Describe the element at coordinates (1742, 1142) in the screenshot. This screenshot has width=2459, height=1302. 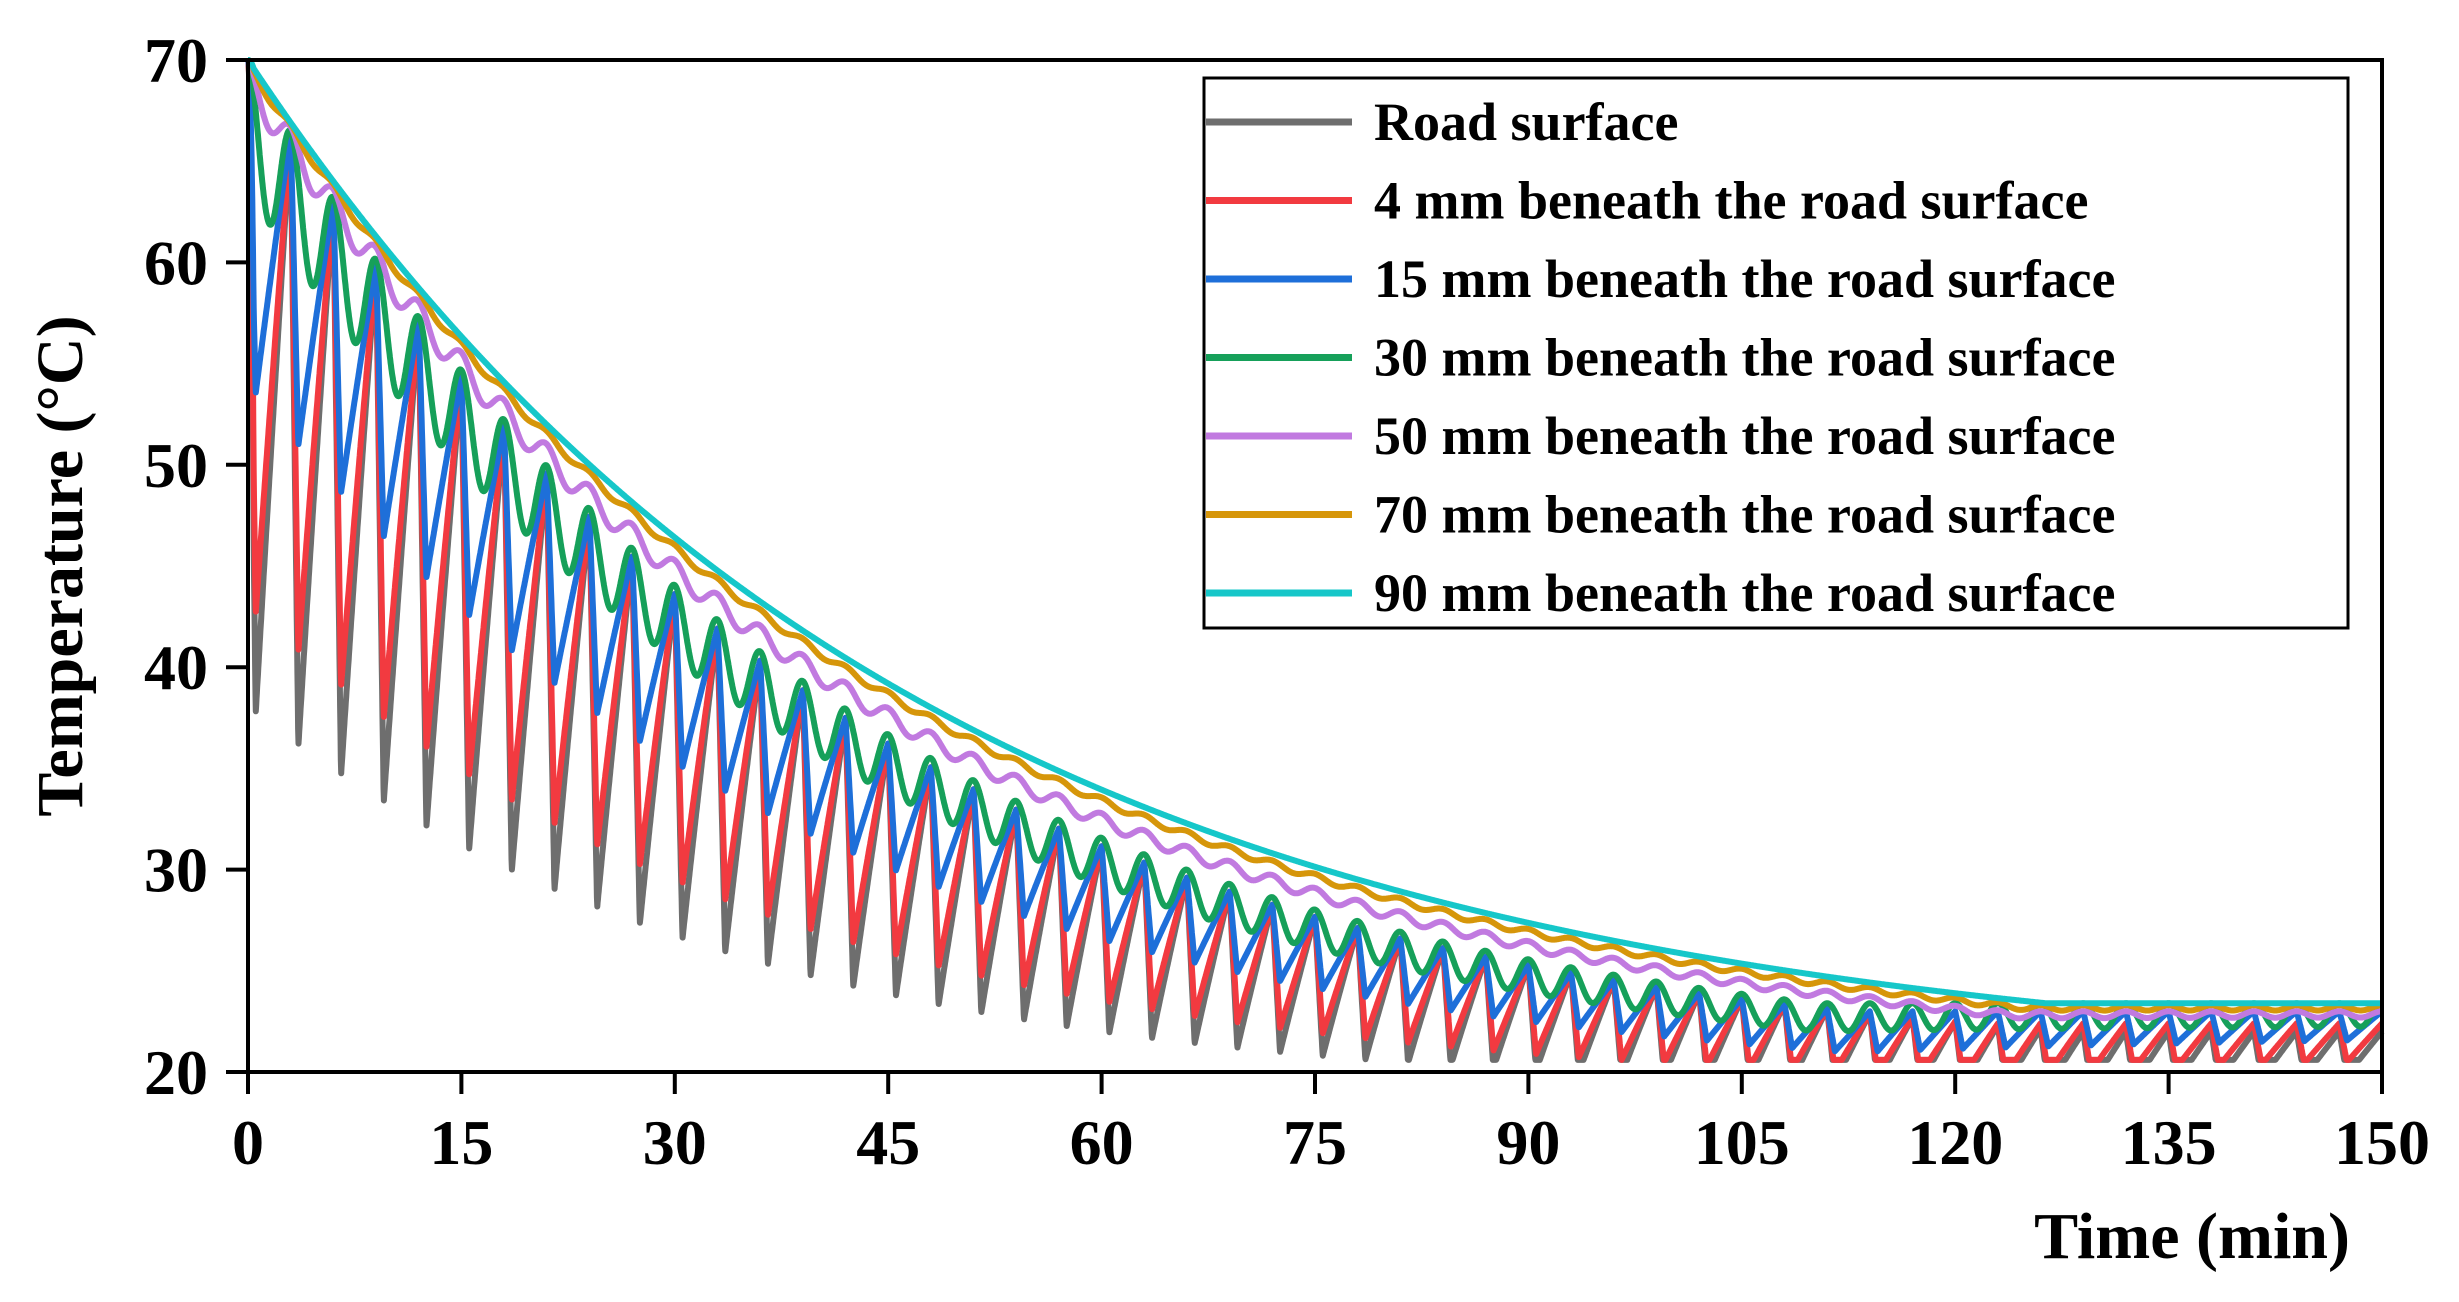
I see `x-tick-label: 105` at that location.